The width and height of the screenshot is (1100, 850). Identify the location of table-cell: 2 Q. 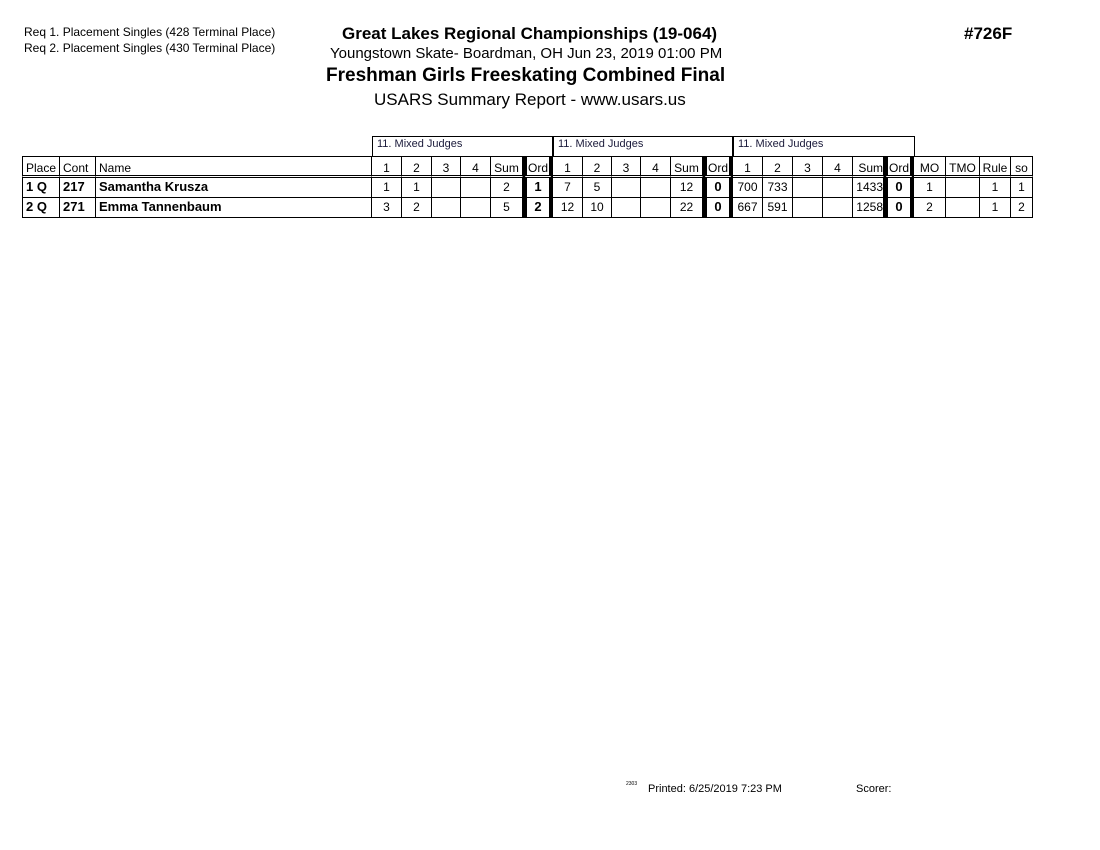
(41, 208).